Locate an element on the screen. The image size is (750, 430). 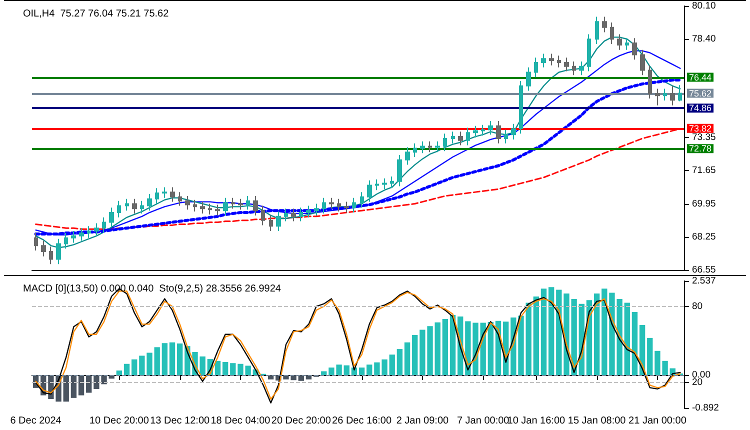
x-tick-label: 6 Dec 2024 is located at coordinates (36, 421).